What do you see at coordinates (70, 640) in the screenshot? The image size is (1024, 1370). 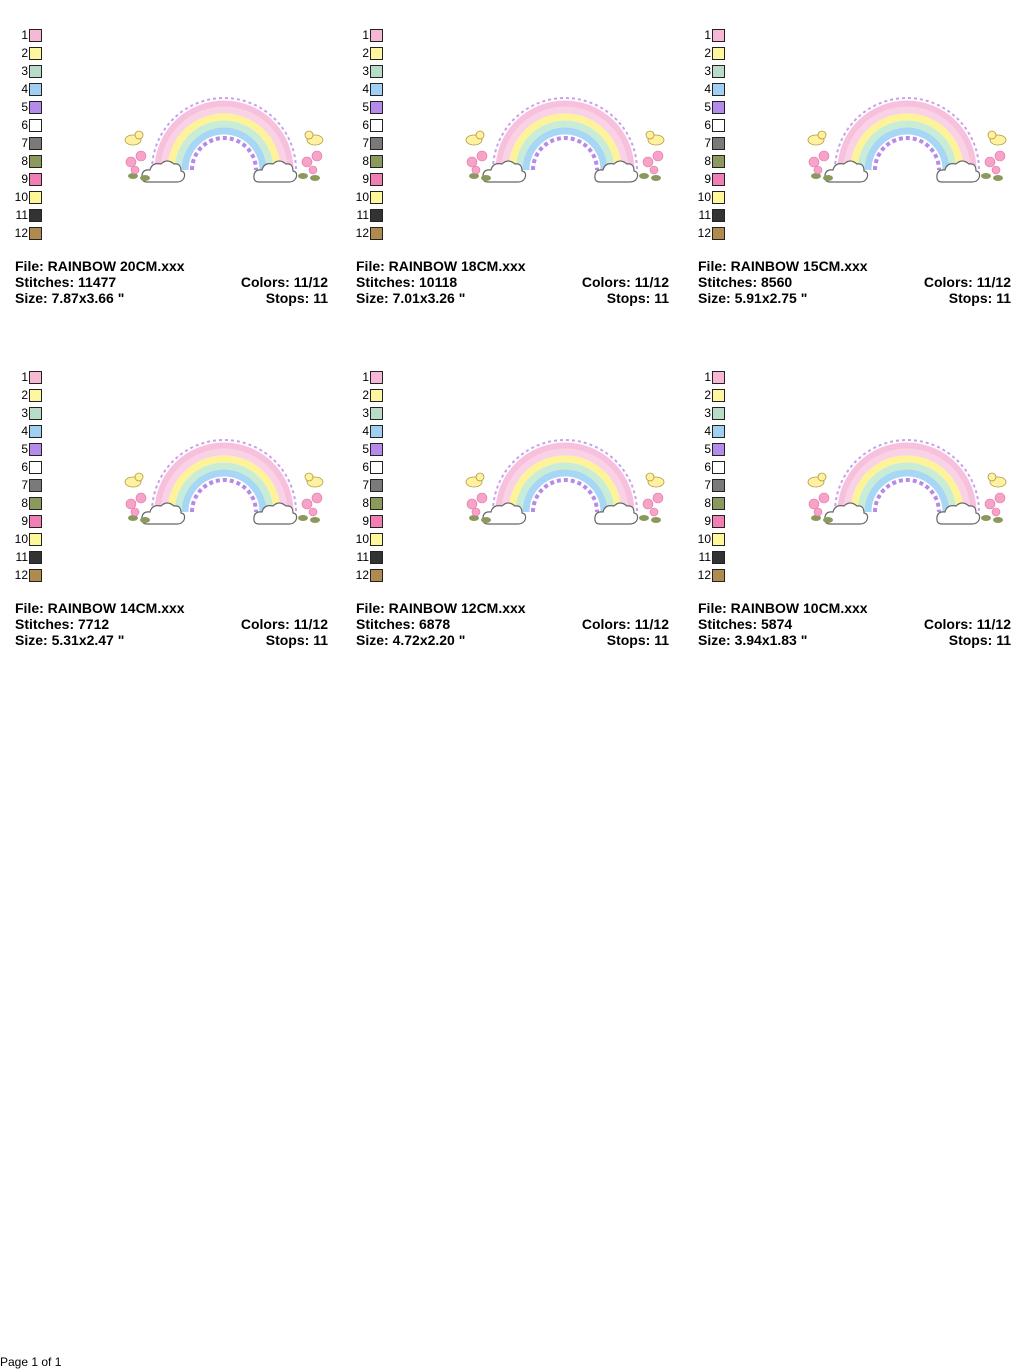 I see `design-size: Size: 5.31x2.47 "` at bounding box center [70, 640].